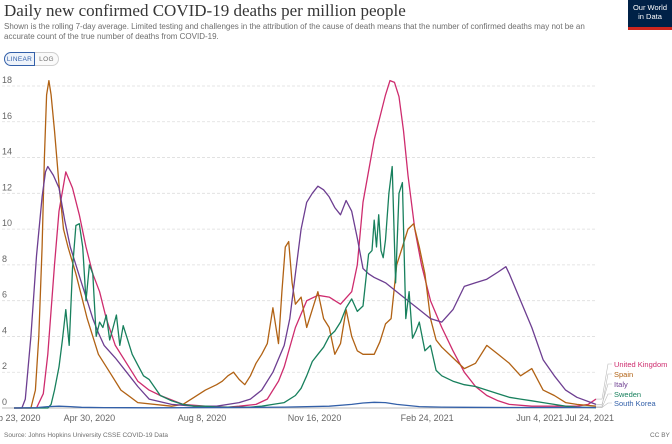  Describe the element at coordinates (650, 7) in the screenshot. I see `logo-line1: Our World` at that location.